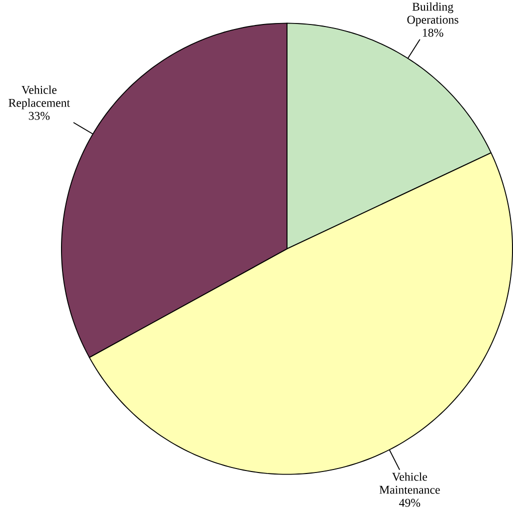 The image size is (513, 509). Describe the element at coordinates (410, 483) in the screenshot. I see `slice-label: Vehicle Maintenance` at that location.